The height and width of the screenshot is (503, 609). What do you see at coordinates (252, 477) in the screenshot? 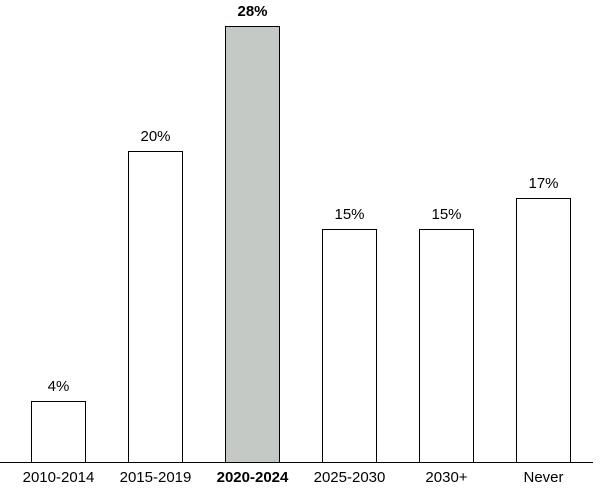
I see `x-axis-label: 2020-2024` at bounding box center [252, 477].